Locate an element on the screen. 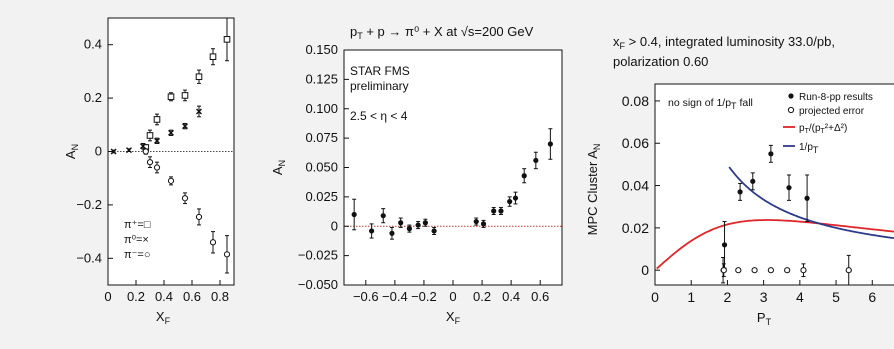 This screenshot has width=894, height=349. x-tick-label: 3 is located at coordinates (764, 297).